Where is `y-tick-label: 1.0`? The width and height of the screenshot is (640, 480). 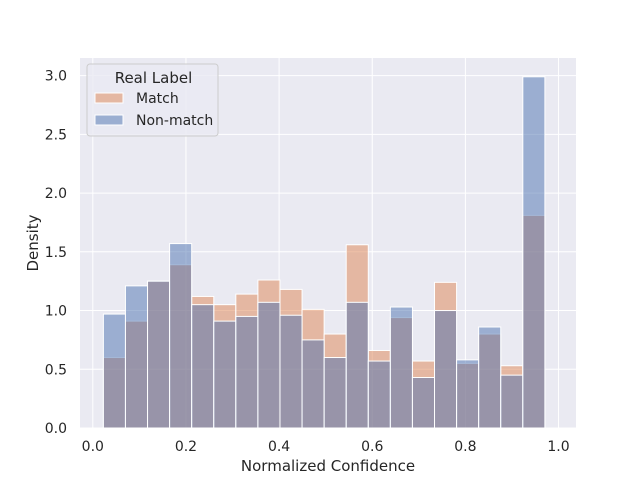
y-tick-label: 1.0 is located at coordinates (56, 312).